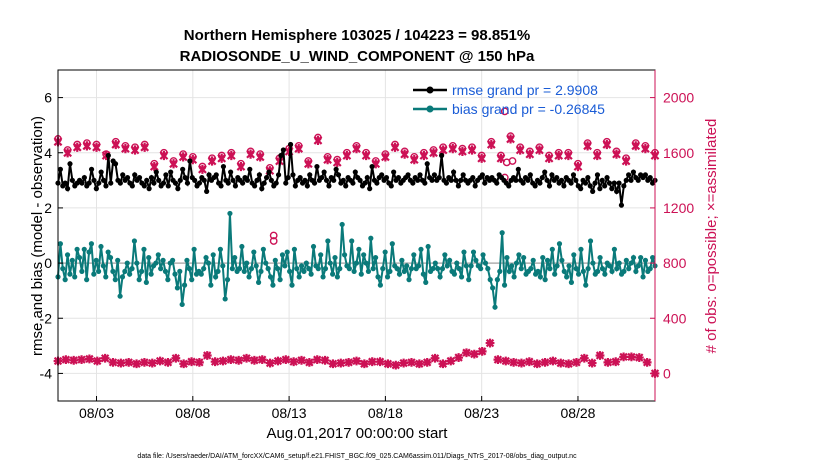 The height and width of the screenshot is (470, 830). What do you see at coordinates (357, 56) in the screenshot?
I see `chart-subtitle: RADIOSONDE_U_WIND_COMPONENT @ 150 hPa` at bounding box center [357, 56].